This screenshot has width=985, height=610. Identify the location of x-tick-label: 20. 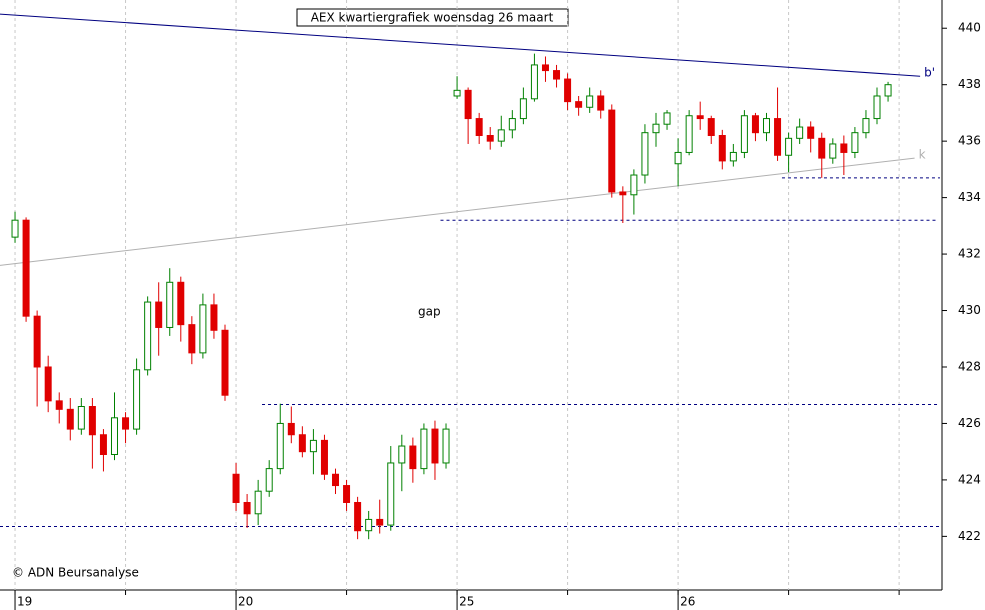
(245, 602).